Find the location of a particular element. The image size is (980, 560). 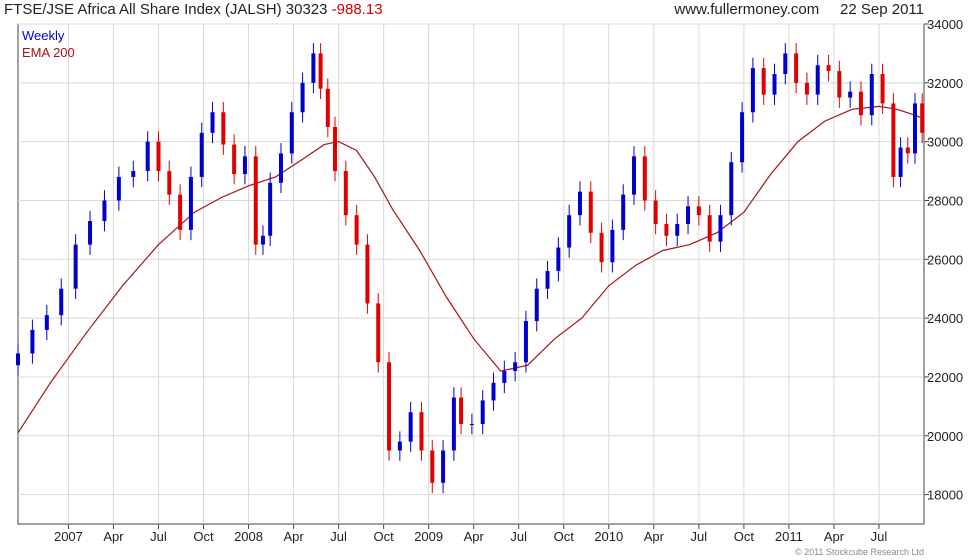

y-tick-label: 32000 is located at coordinates (945, 83).